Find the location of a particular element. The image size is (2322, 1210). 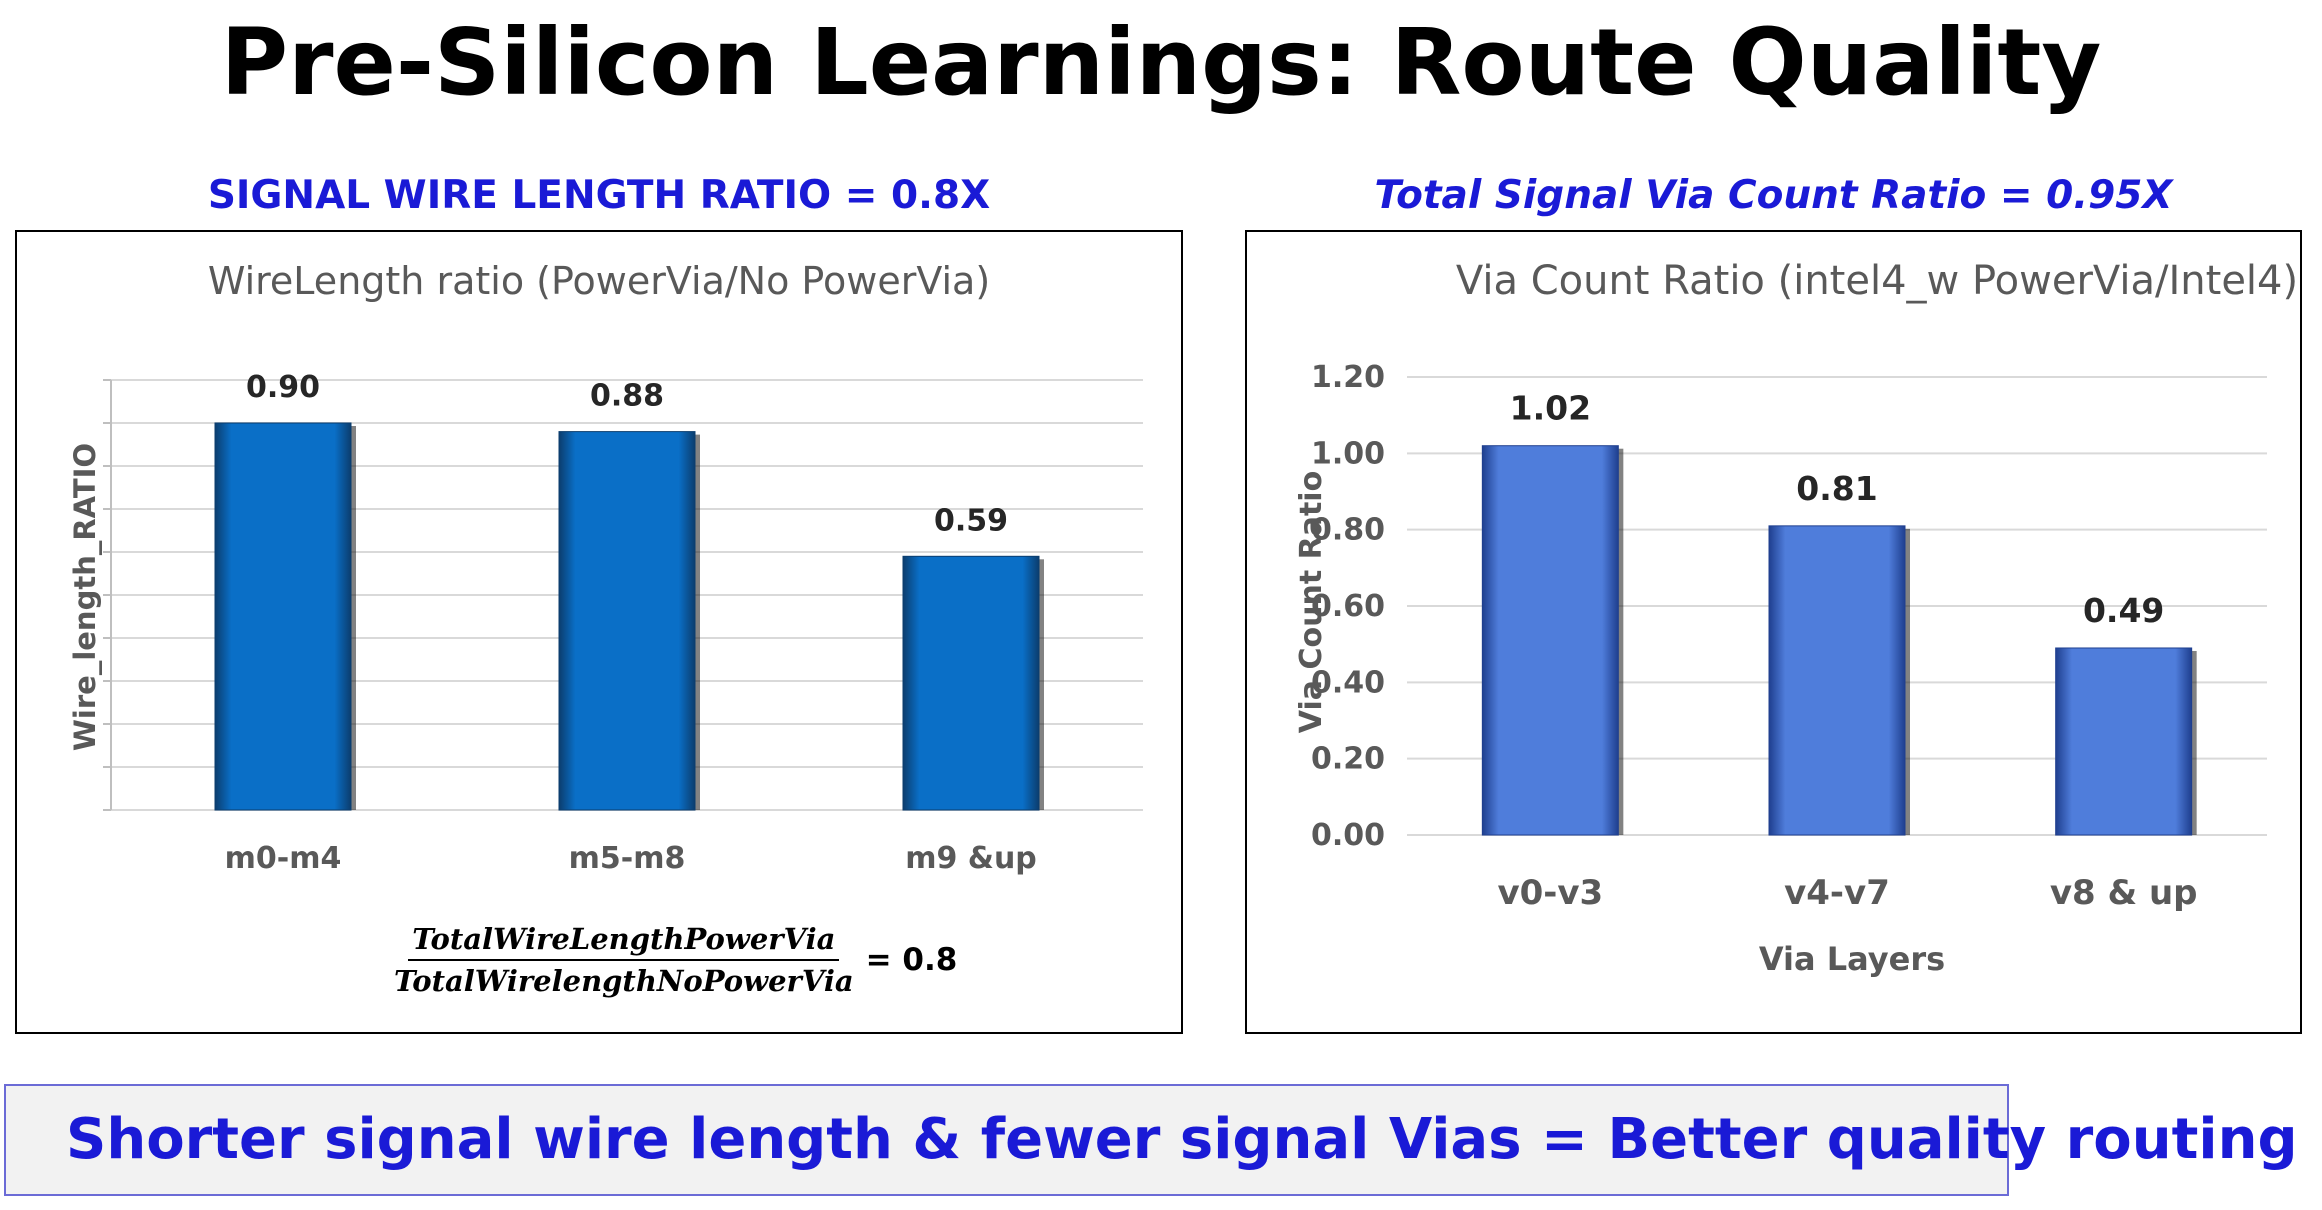

data-label: 0.88 is located at coordinates (627, 396).